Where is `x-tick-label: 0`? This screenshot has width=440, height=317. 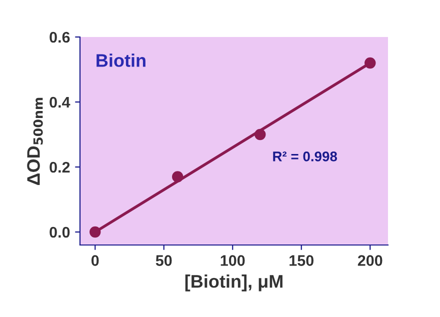
x-tick-label: 0 is located at coordinates (95, 260).